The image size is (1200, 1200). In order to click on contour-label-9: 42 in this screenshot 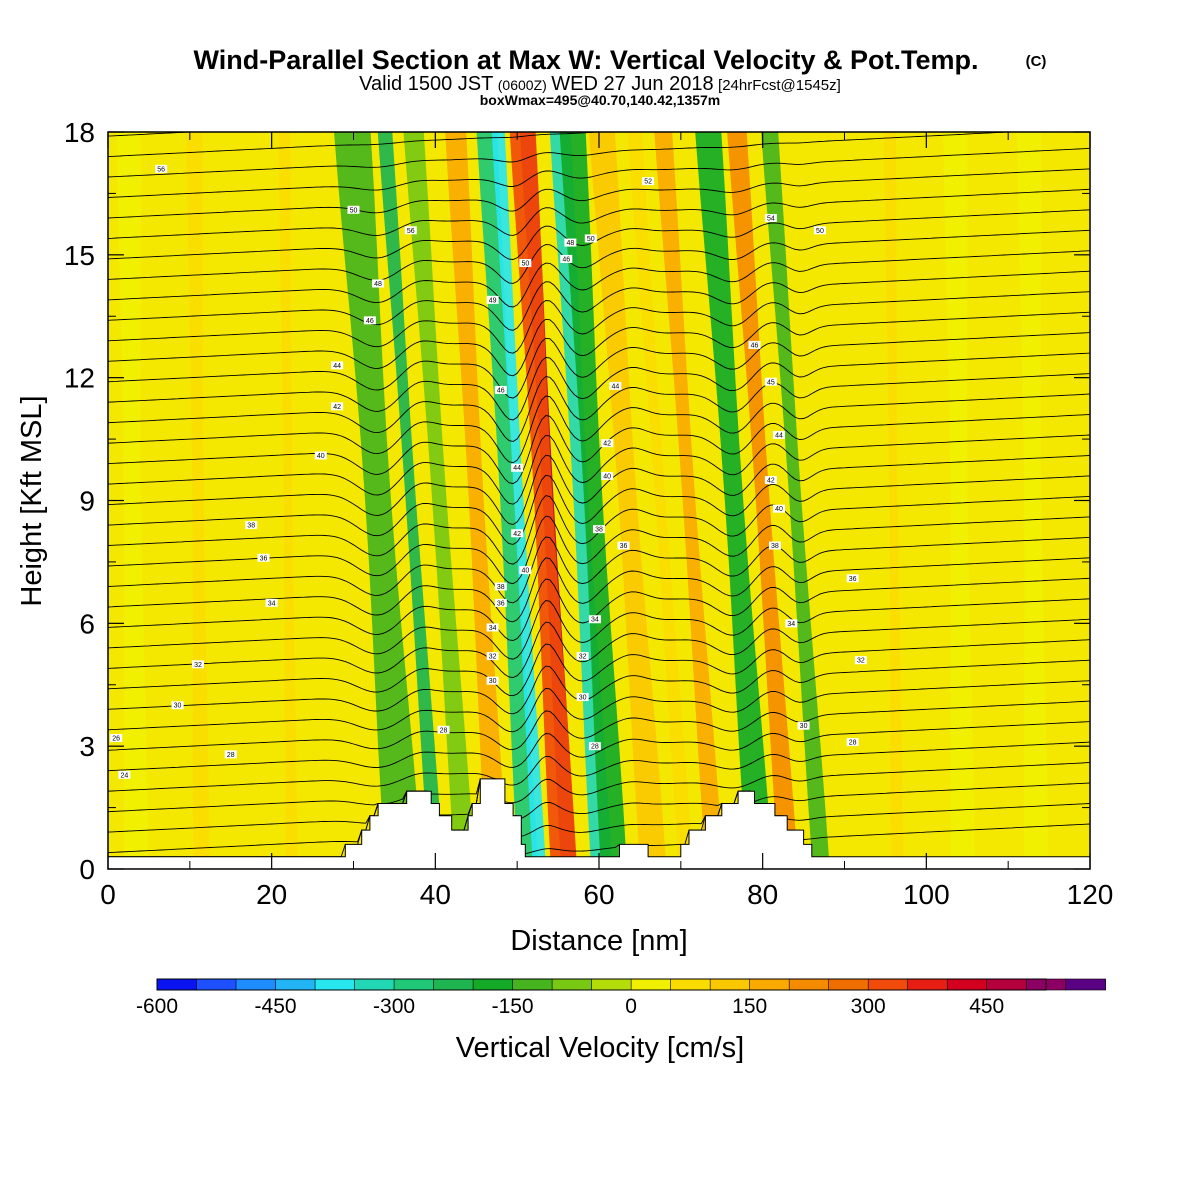, I will do `click(337, 407)`.